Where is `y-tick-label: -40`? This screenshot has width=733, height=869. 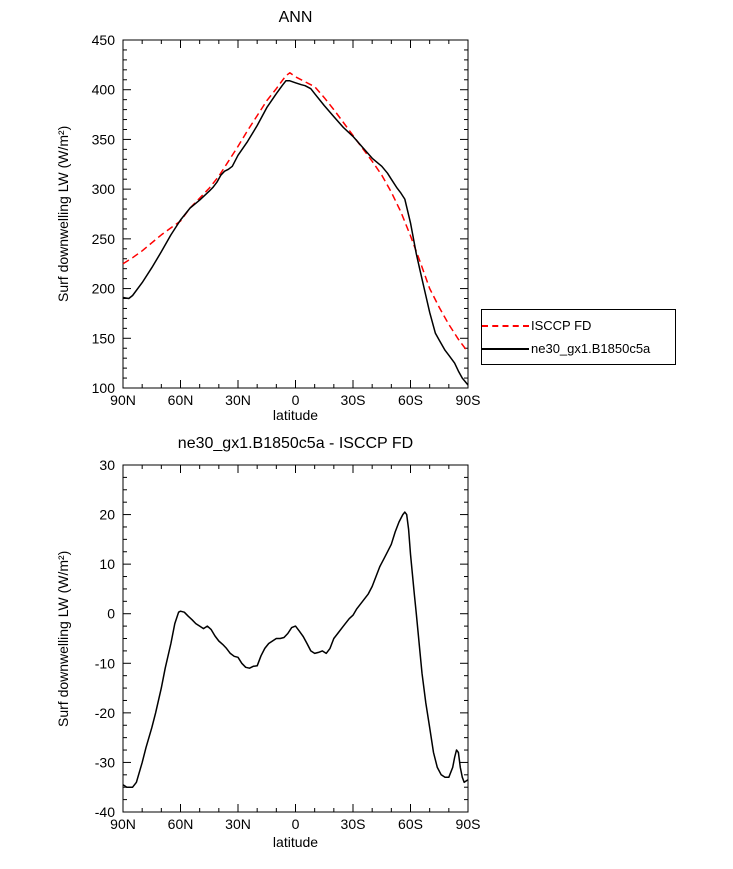
y-tick-label: -40 is located at coordinates (105, 812).